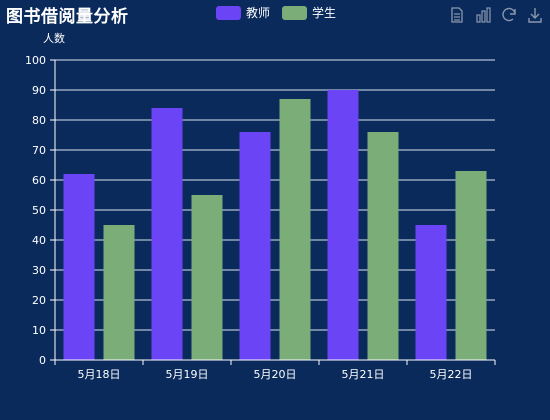 Image resolution: width=550 pixels, height=420 pixels. What do you see at coordinates (39, 90) in the screenshot?
I see `y-tick-label: 90` at bounding box center [39, 90].